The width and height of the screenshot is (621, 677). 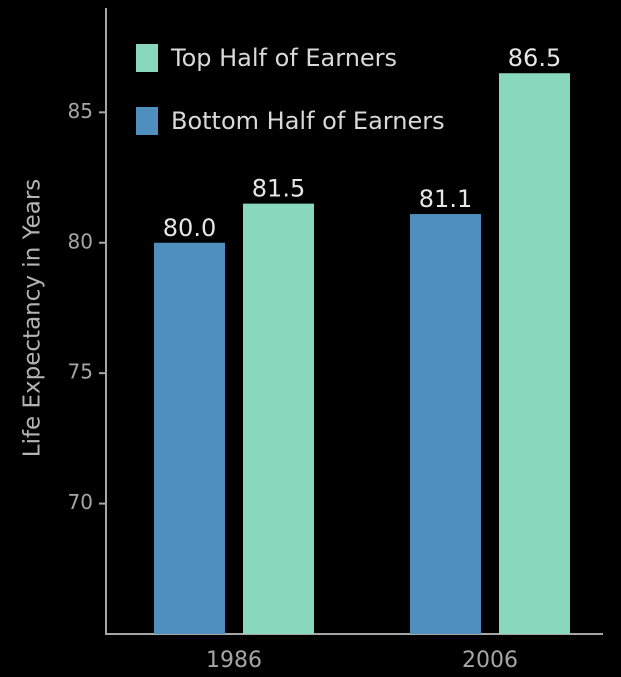 What do you see at coordinates (80, 241) in the screenshot?
I see `y-tick-label: 80` at bounding box center [80, 241].